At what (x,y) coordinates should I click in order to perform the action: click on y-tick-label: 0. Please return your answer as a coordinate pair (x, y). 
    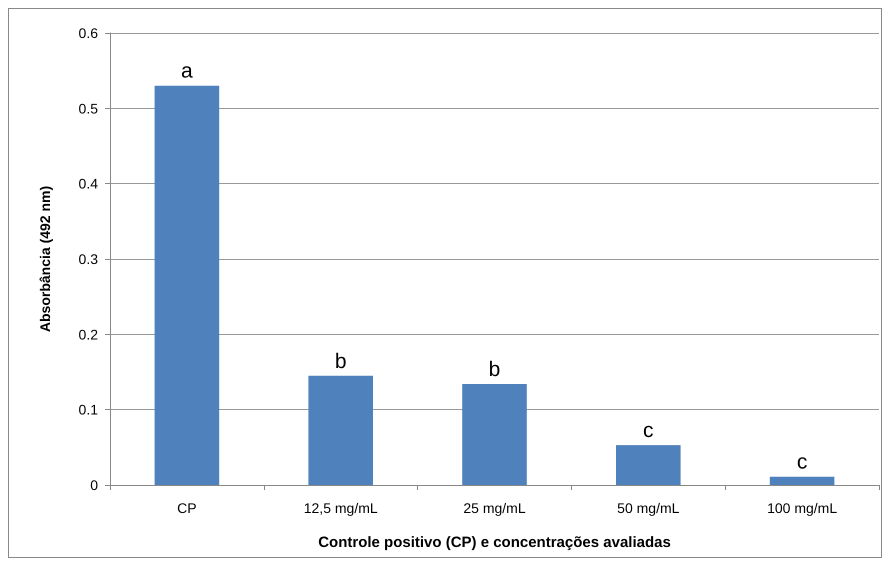
    Looking at the image, I should click on (94, 485).